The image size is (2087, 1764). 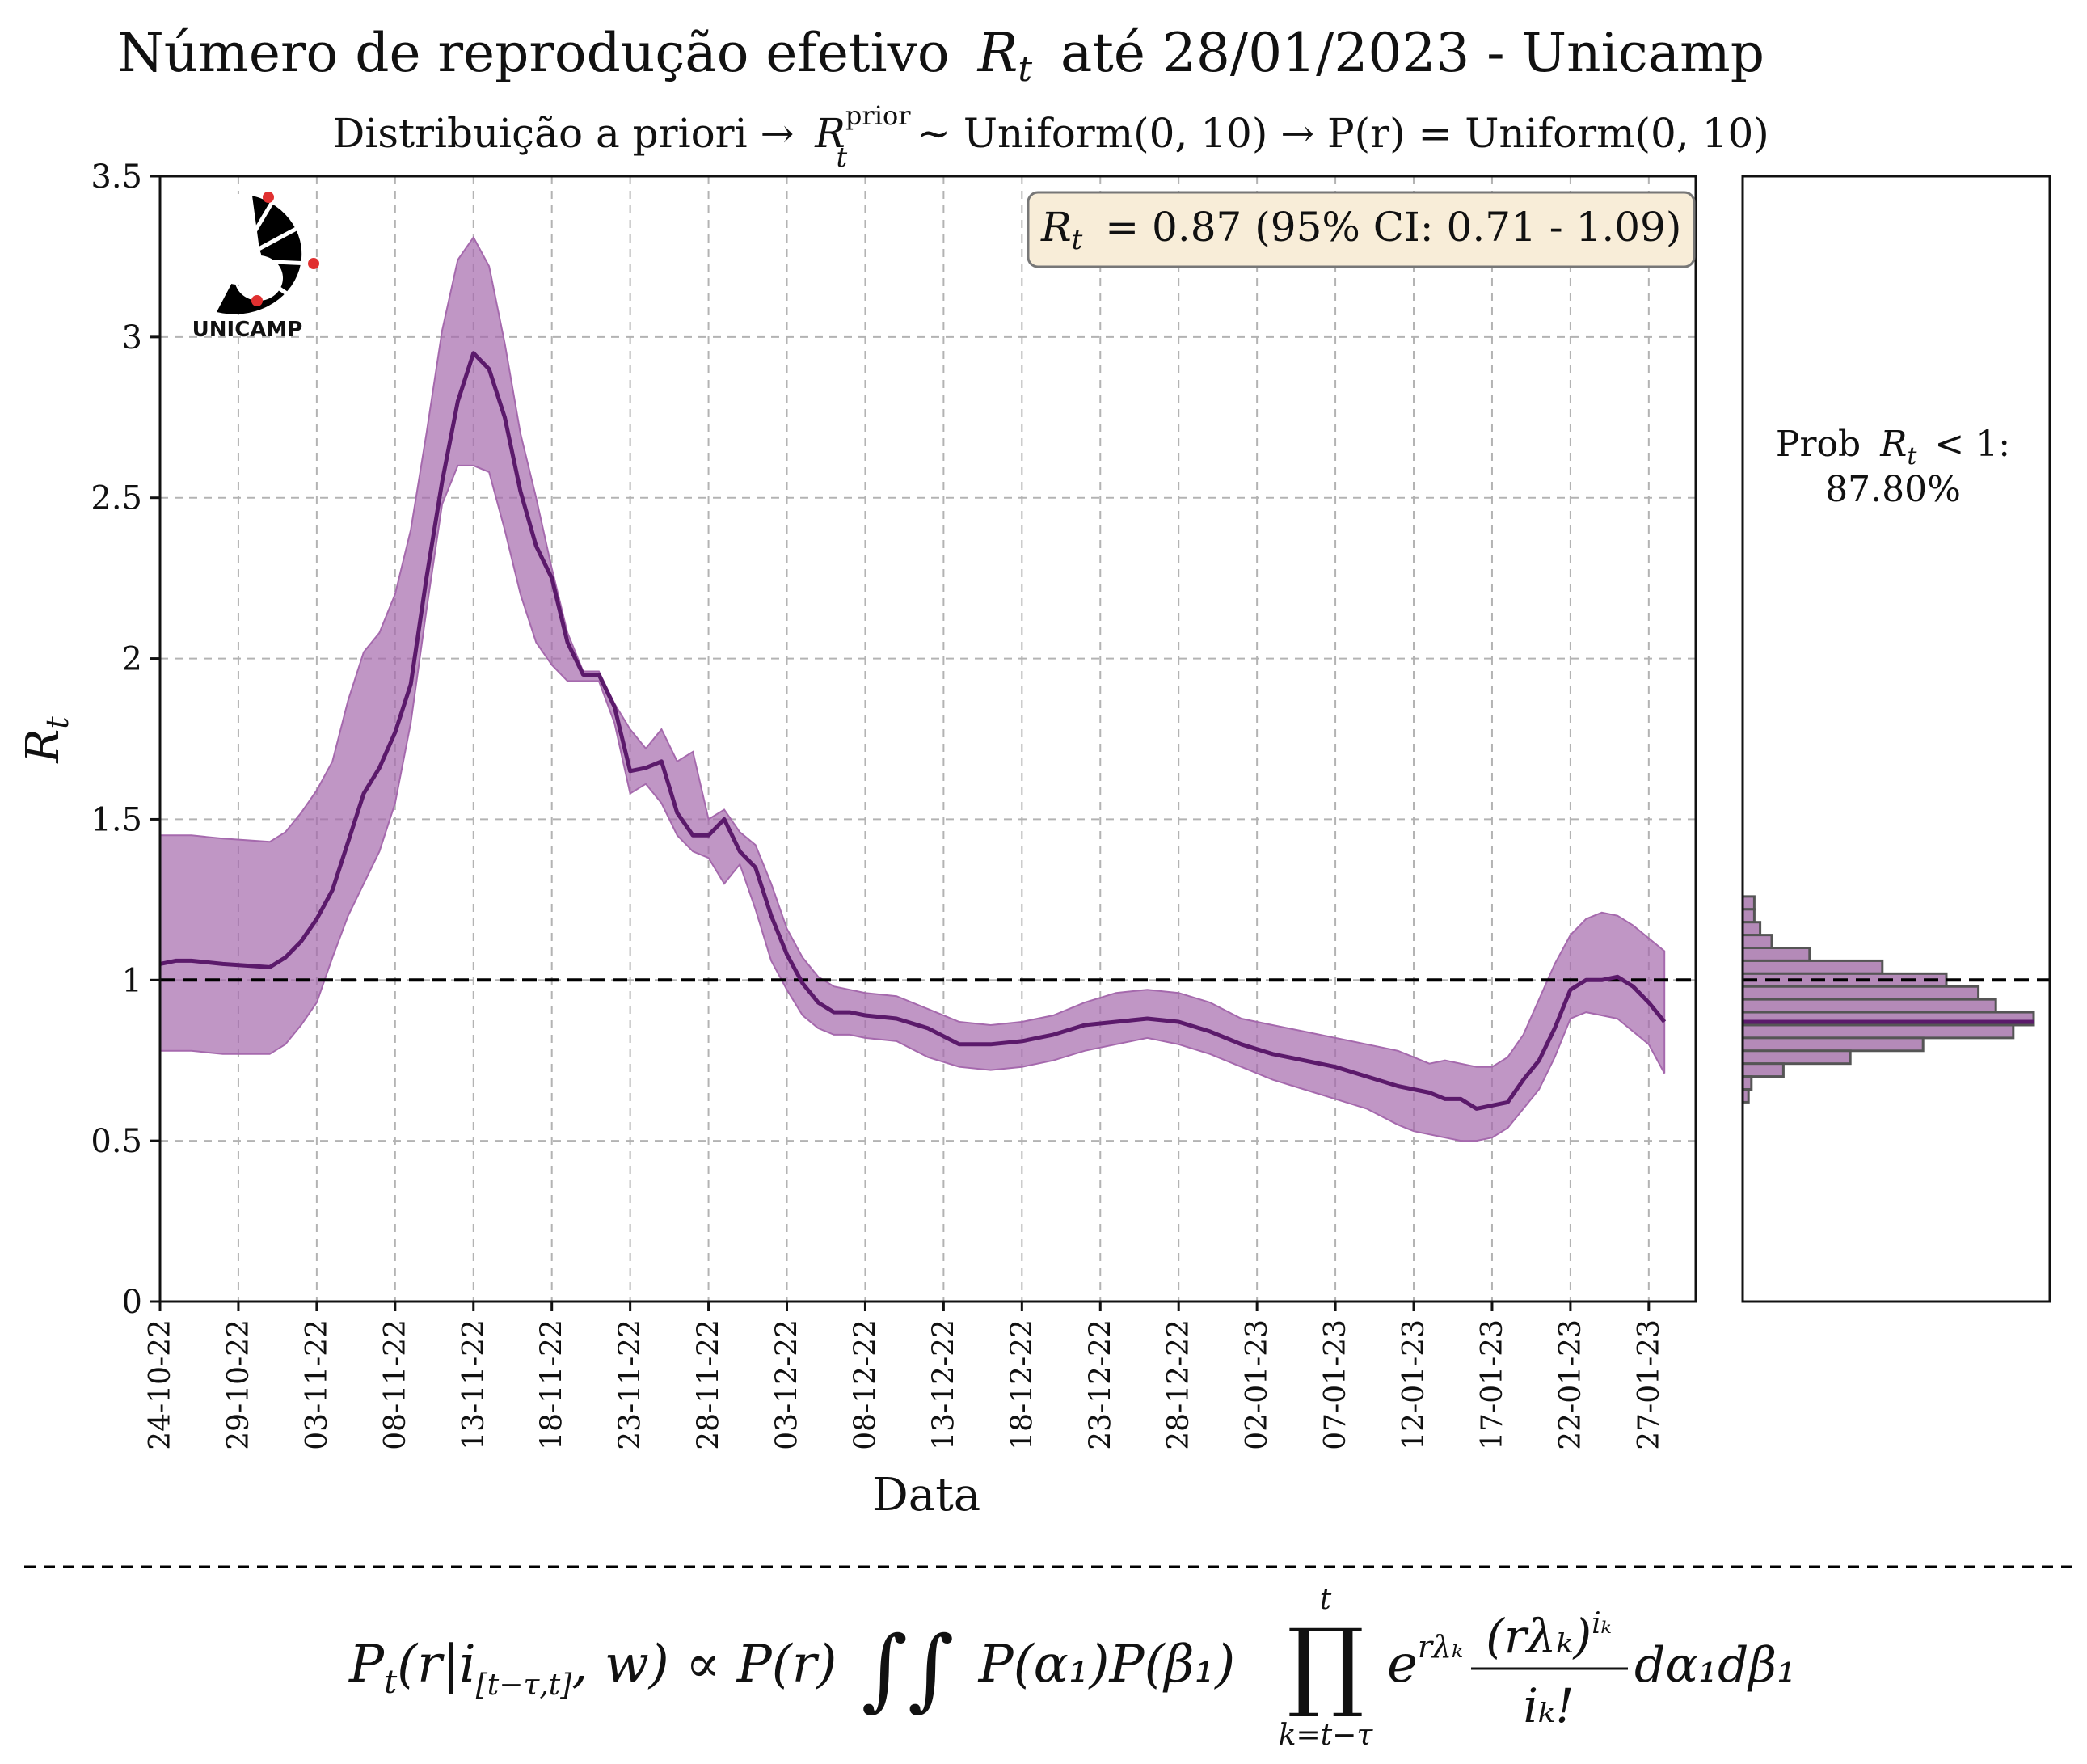 What do you see at coordinates (1549, 1635) in the screenshot?
I see `svg-text: (rλₖ)iₖ` at bounding box center [1549, 1635].